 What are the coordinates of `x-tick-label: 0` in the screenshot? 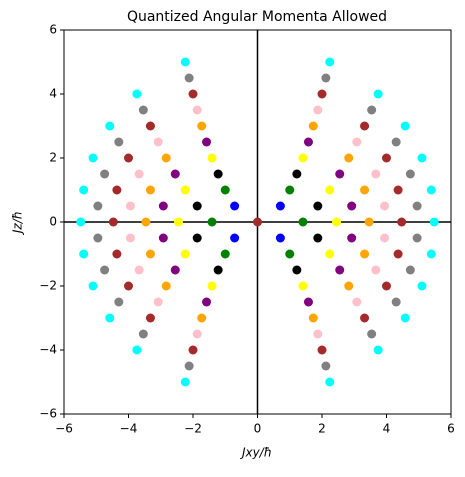 It's located at (258, 429).